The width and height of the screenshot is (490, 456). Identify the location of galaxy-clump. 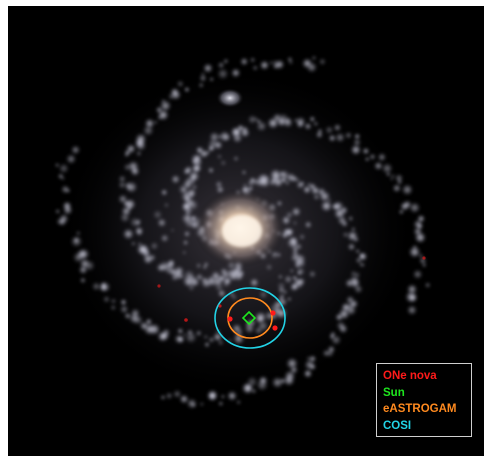
(230, 98).